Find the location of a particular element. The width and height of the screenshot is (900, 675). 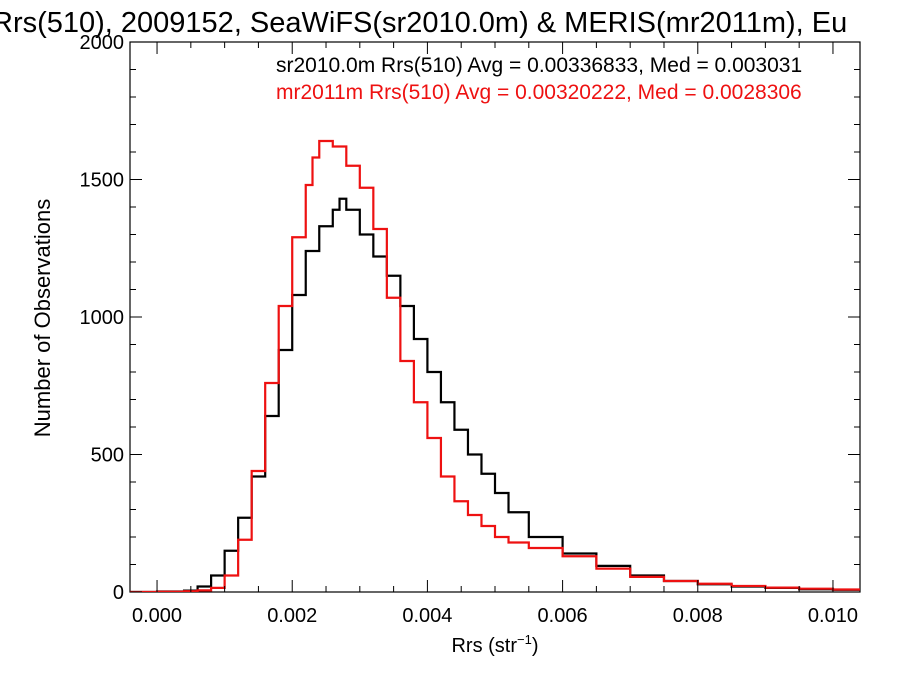

y-tick-label: 2000 is located at coordinates (102, 43).